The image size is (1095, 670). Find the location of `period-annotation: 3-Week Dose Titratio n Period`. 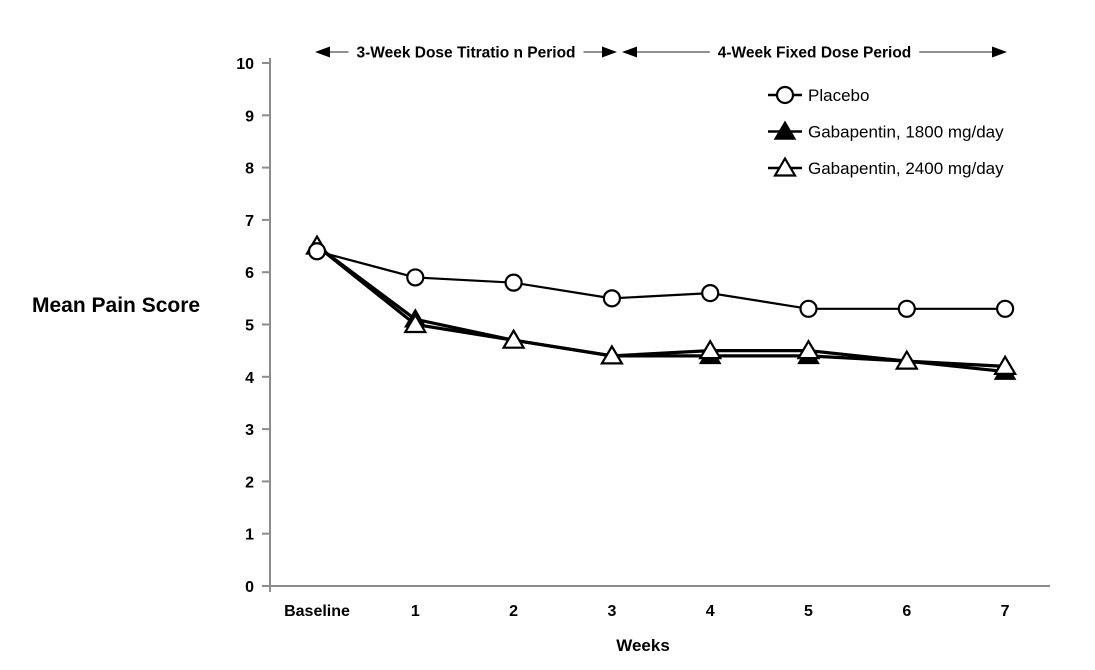

period-annotation: 3-Week Dose Titratio n Period is located at coordinates (466, 53).